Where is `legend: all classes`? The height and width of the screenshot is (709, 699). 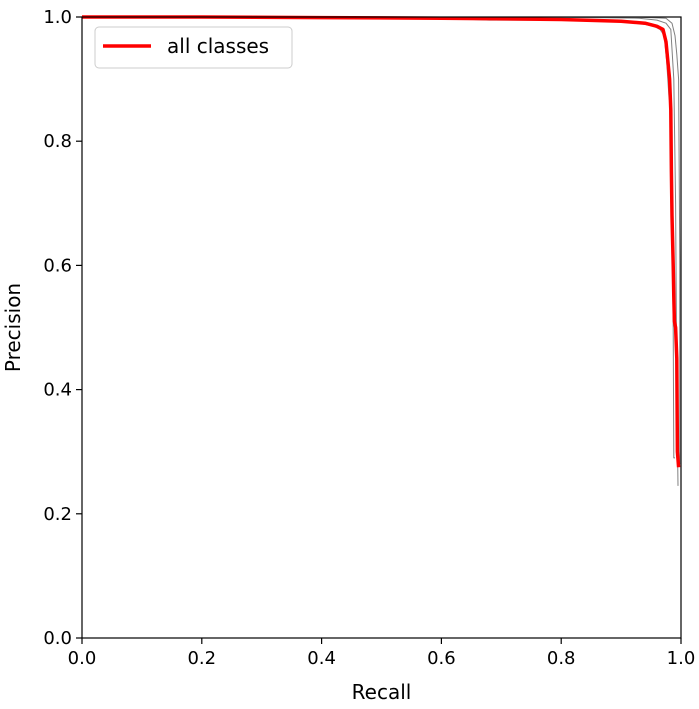
legend: all classes is located at coordinates (193, 47).